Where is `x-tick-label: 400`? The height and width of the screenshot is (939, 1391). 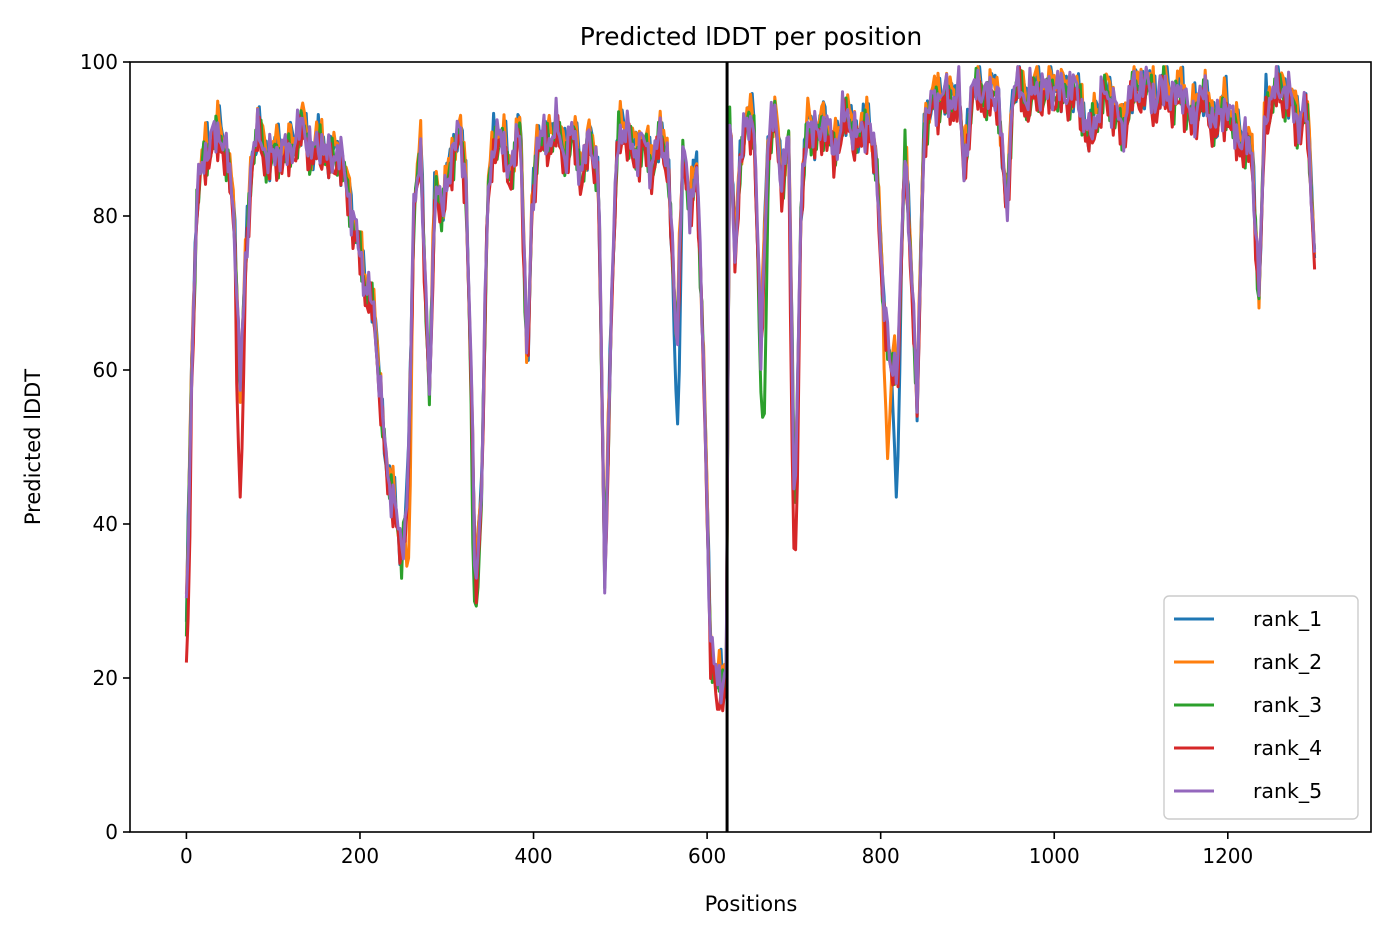 x-tick-label: 400 is located at coordinates (533, 856).